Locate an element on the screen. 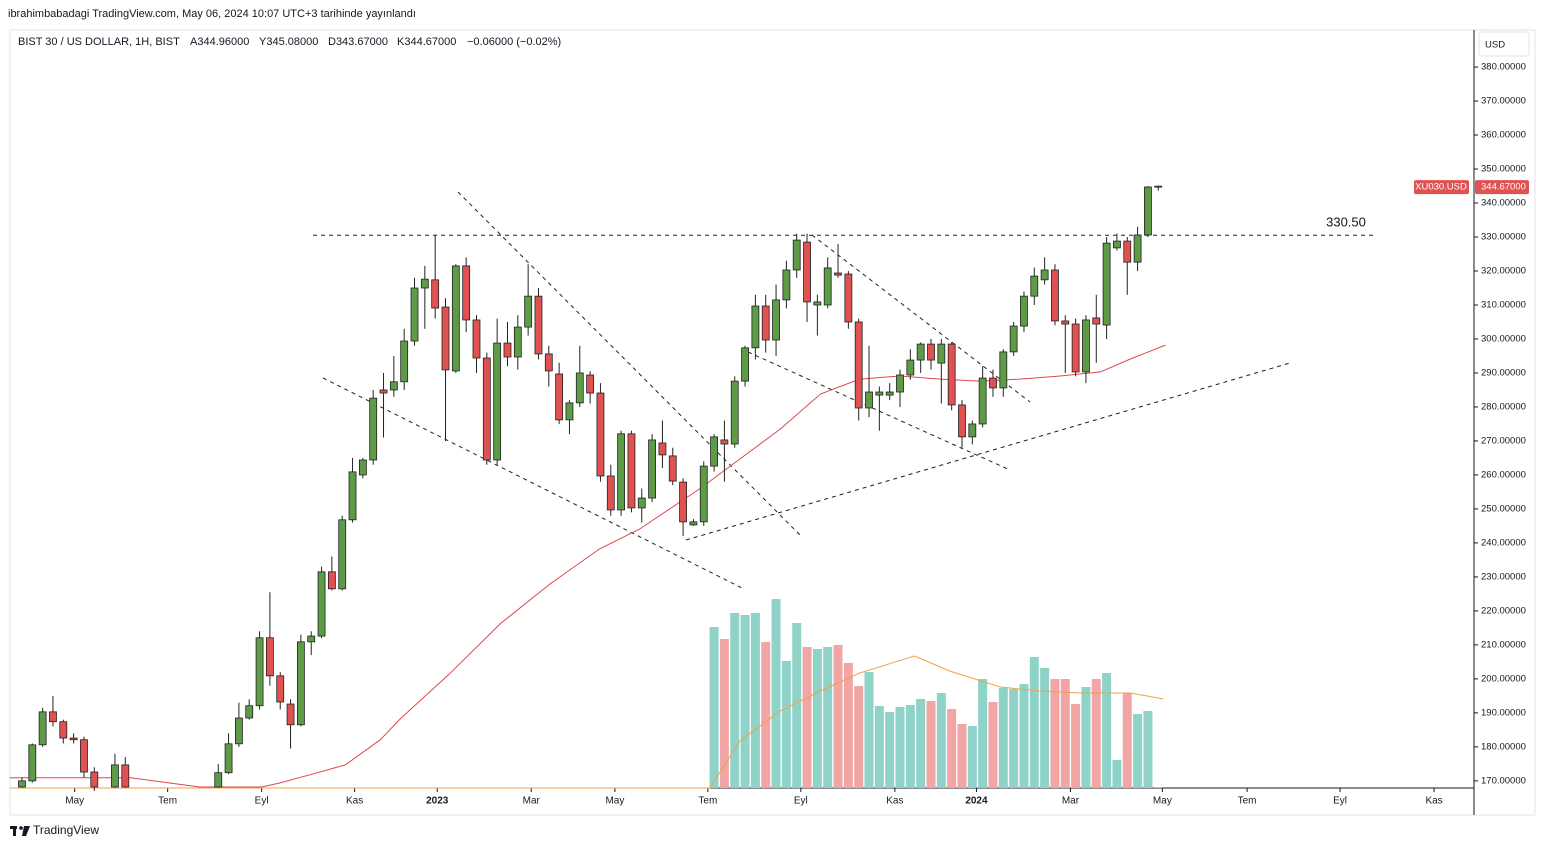  open-label: A344.96000 is located at coordinates (219, 42).